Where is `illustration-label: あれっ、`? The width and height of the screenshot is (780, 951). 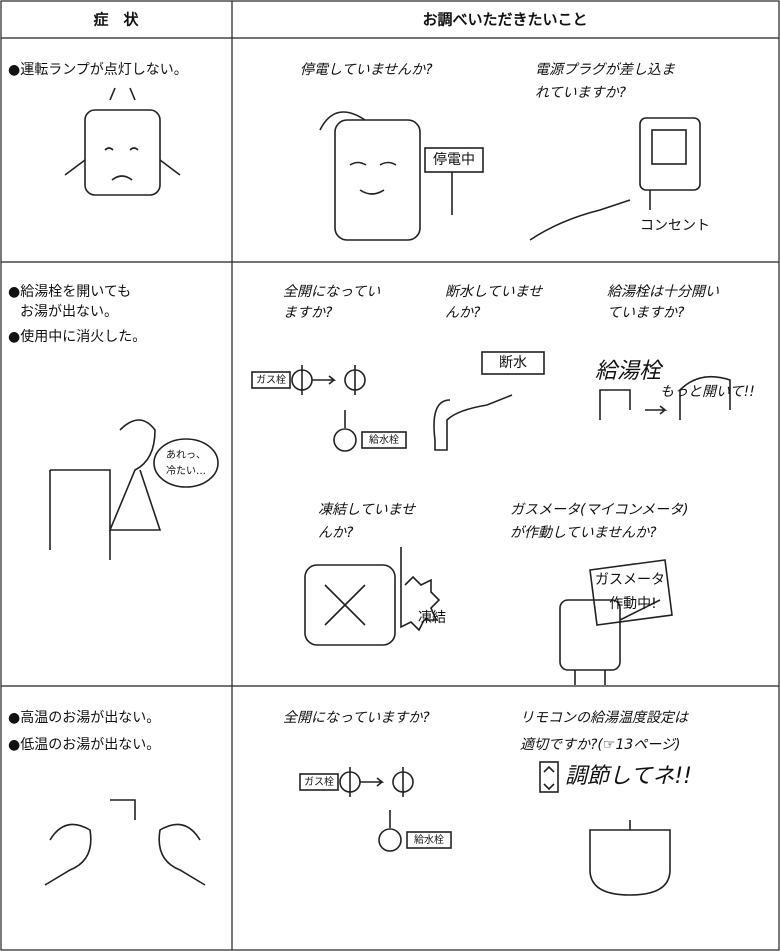
illustration-label: あれっ、 is located at coordinates (186, 455).